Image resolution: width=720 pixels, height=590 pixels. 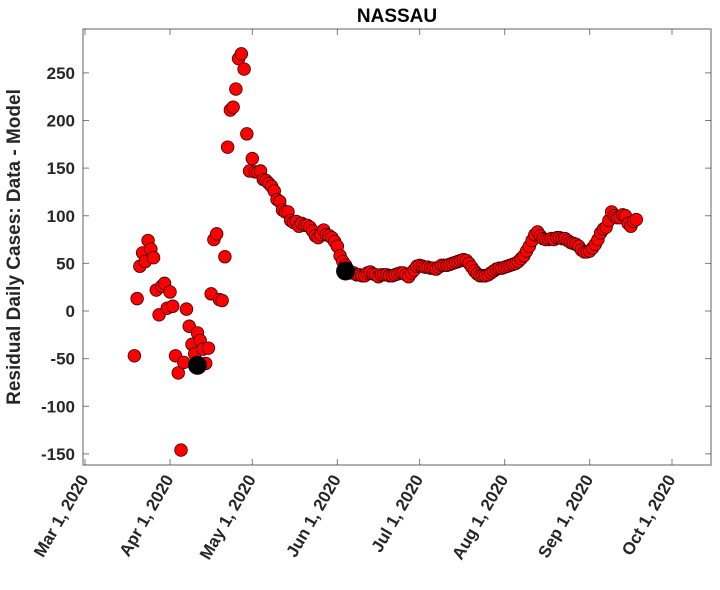 What do you see at coordinates (14, 247) in the screenshot?
I see `y-axis-label: Residual Daily Cases: Data - Model` at bounding box center [14, 247].